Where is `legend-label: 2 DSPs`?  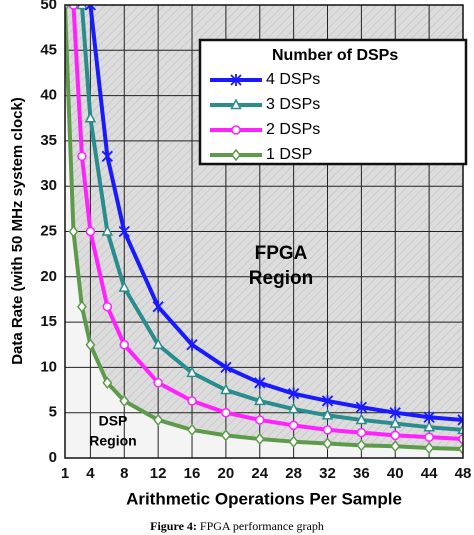
legend-label: 2 DSPs is located at coordinates (293, 129).